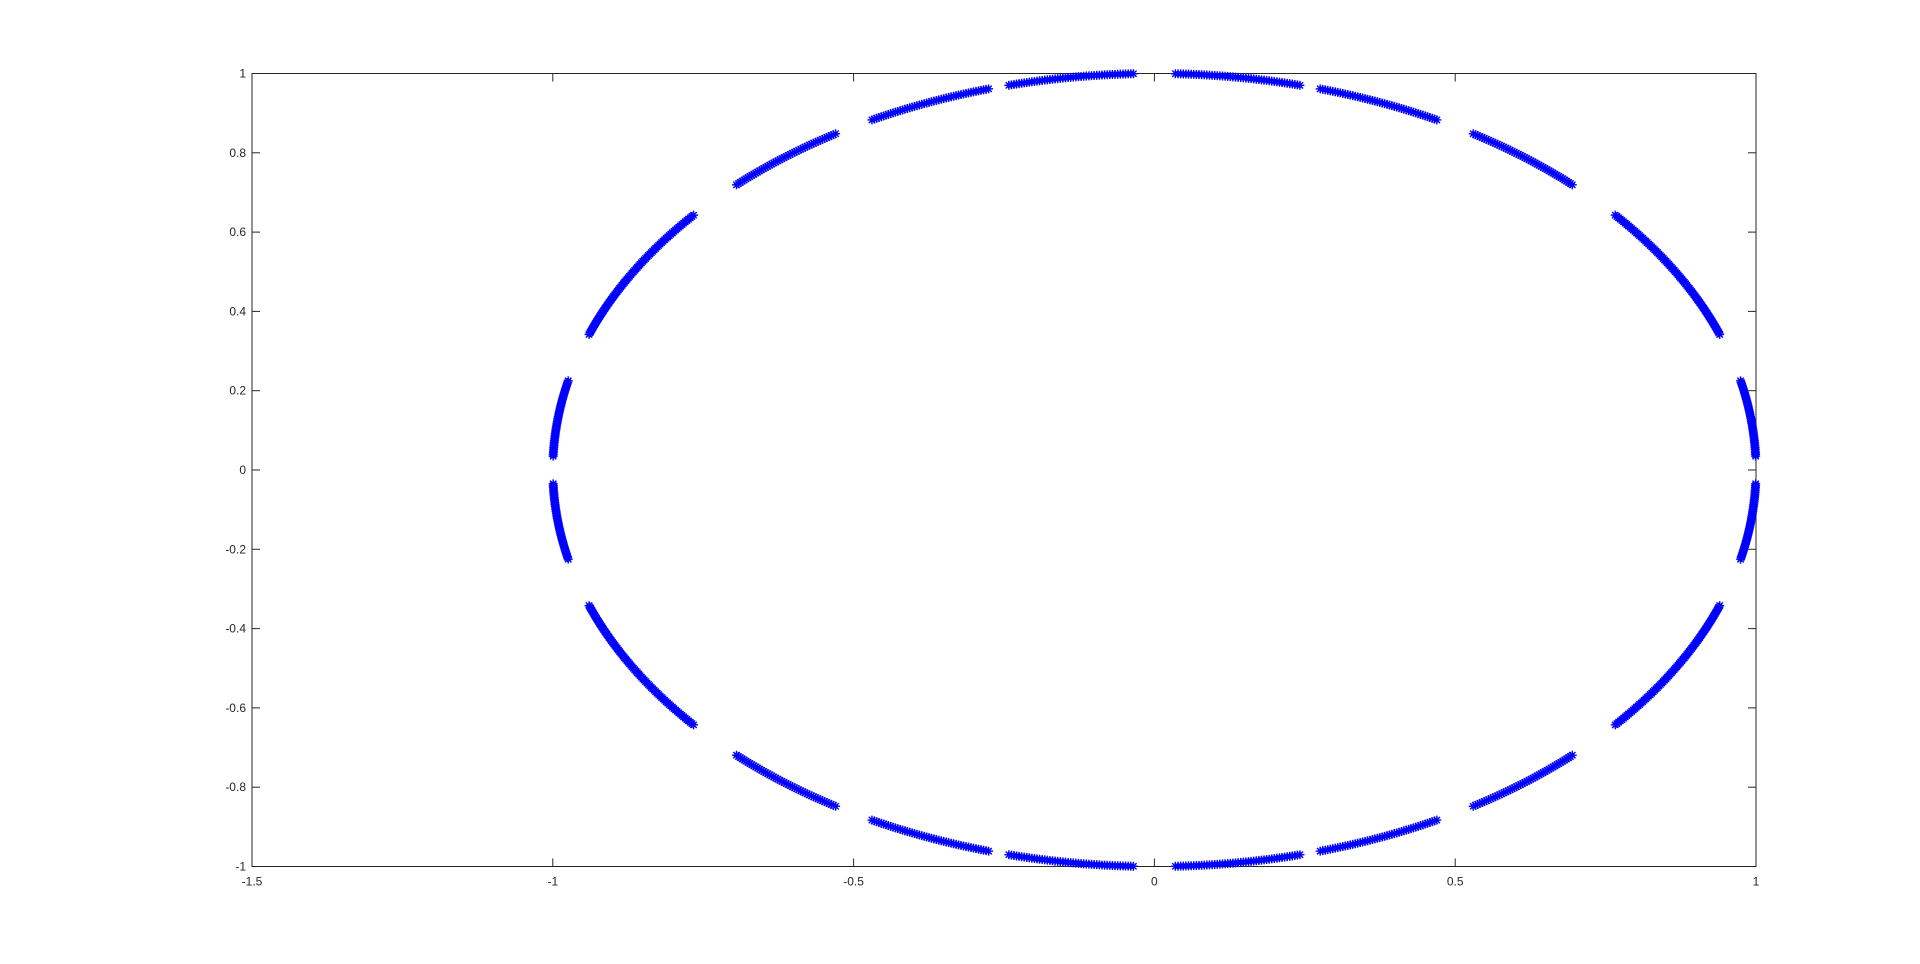  I want to click on x-tick-label: -0.5, so click(853, 882).